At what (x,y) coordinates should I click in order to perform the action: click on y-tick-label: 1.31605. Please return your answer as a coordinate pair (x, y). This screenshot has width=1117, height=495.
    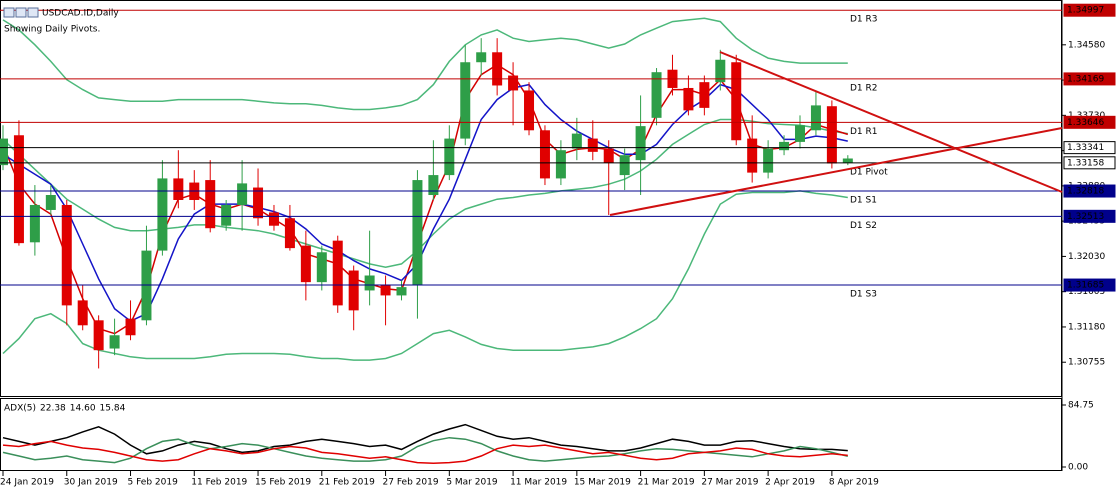
    Looking at the image, I should click on (1086, 292).